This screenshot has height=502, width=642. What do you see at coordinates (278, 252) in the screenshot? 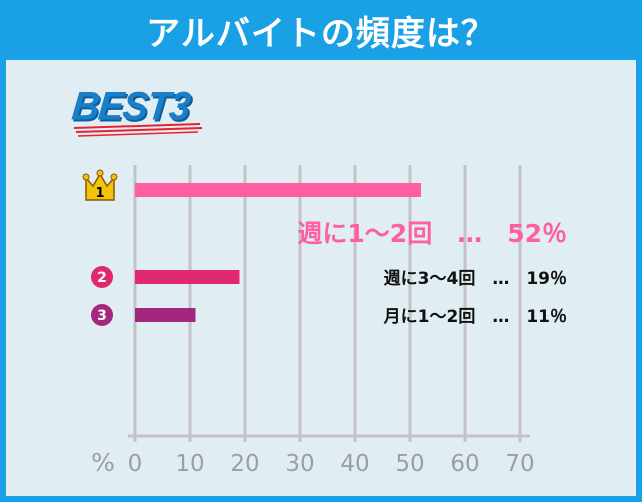
I see `bars` at bounding box center [278, 252].